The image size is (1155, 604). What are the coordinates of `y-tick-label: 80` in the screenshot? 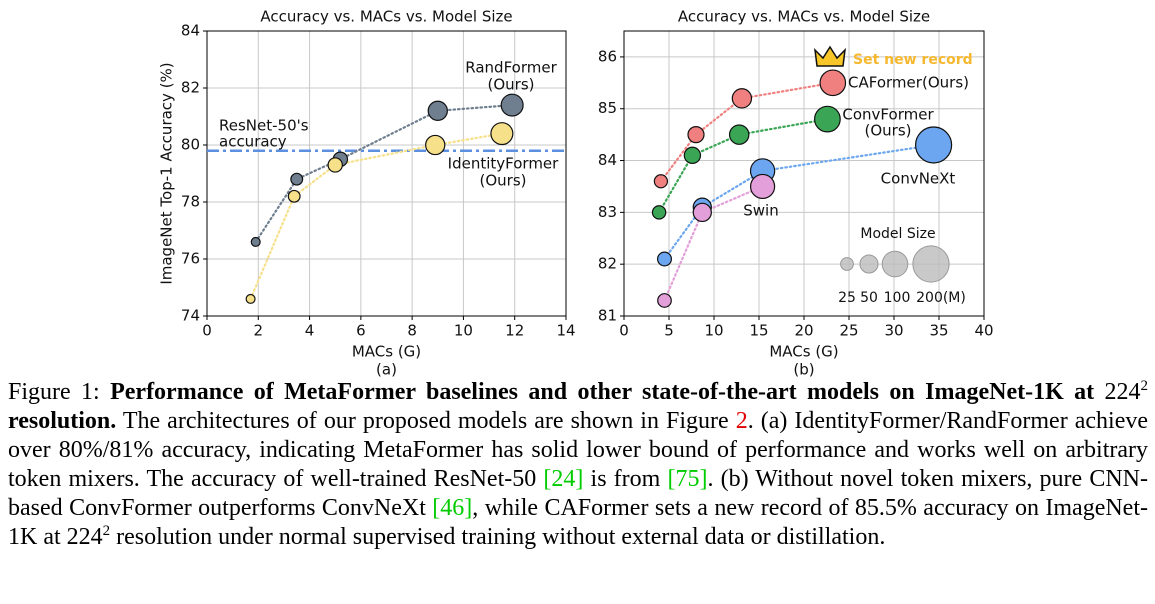 It's located at (190, 145).